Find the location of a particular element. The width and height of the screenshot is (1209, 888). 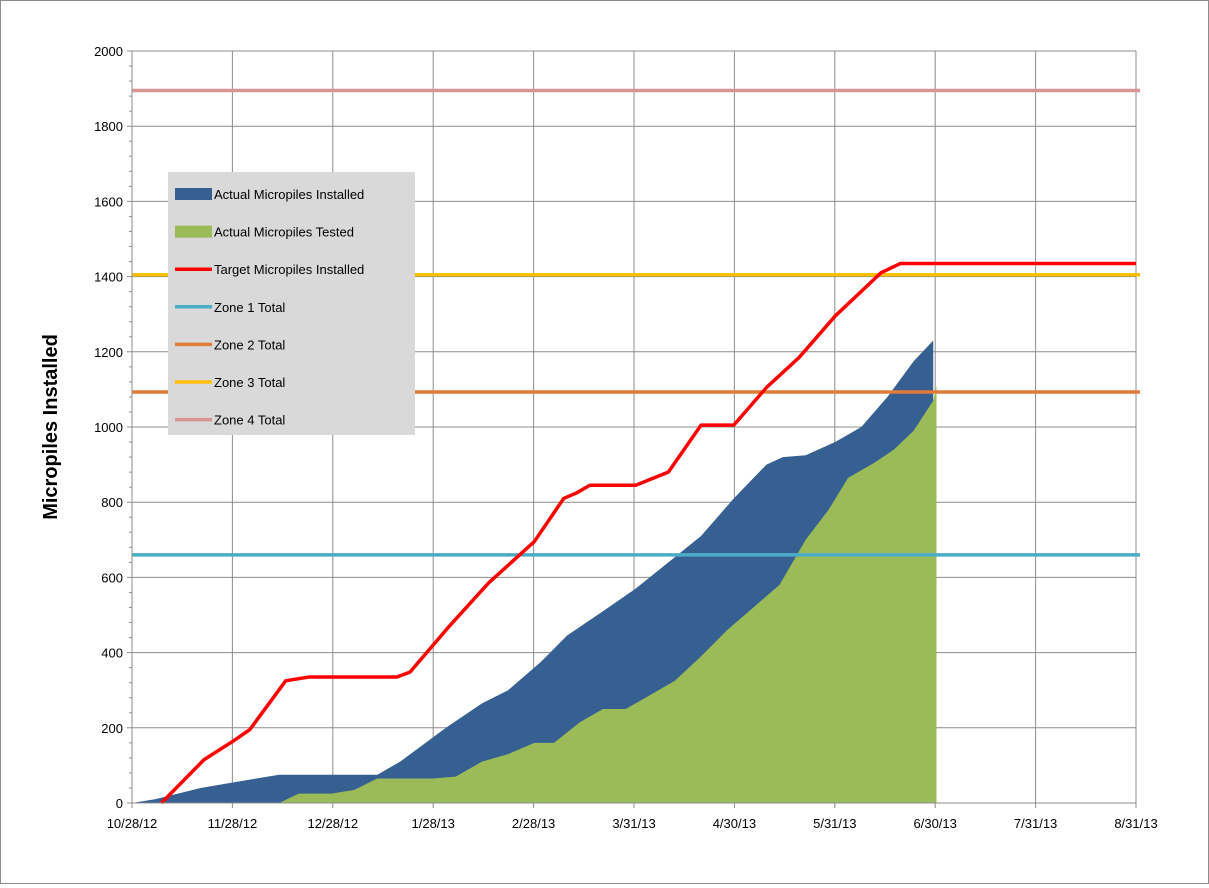

legend-label: Actual Micropiles Tested is located at coordinates (284, 232).